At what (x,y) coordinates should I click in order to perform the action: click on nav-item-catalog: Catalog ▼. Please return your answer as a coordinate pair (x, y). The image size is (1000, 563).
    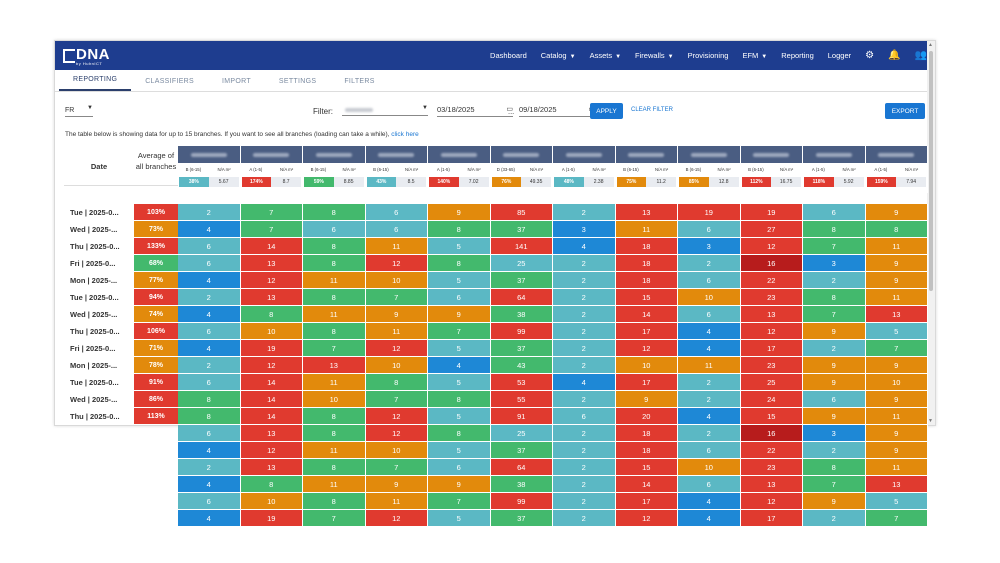
    Looking at the image, I should click on (558, 55).